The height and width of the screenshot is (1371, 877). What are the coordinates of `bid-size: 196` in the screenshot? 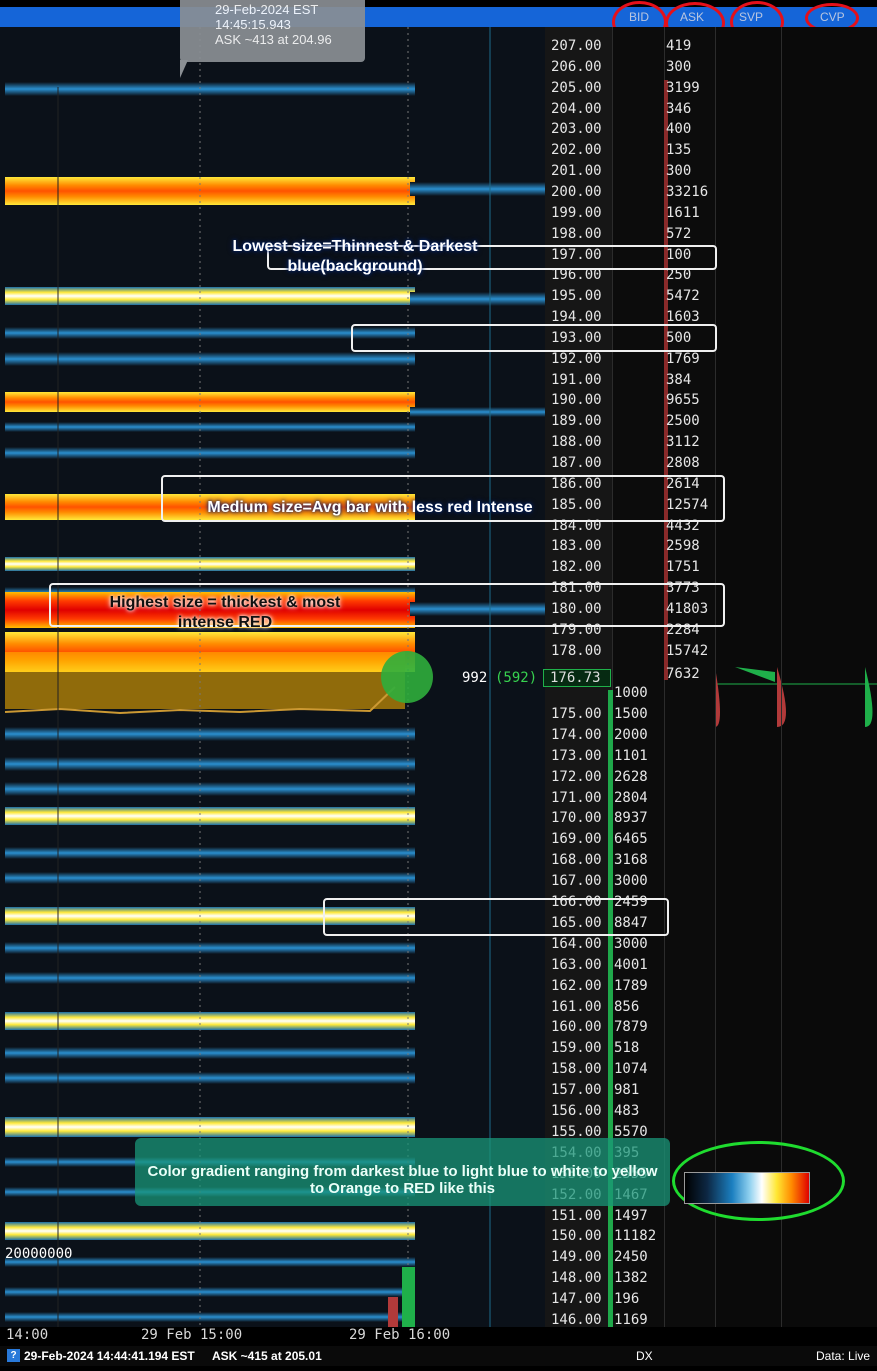 It's located at (627, 1299).